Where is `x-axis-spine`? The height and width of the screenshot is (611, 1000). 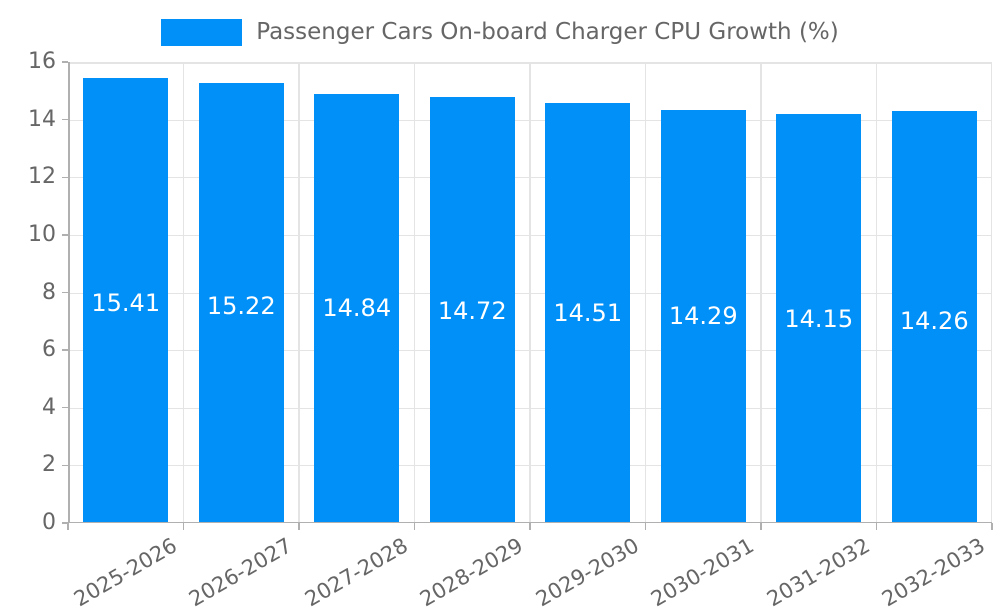 x-axis-spine is located at coordinates (530, 522).